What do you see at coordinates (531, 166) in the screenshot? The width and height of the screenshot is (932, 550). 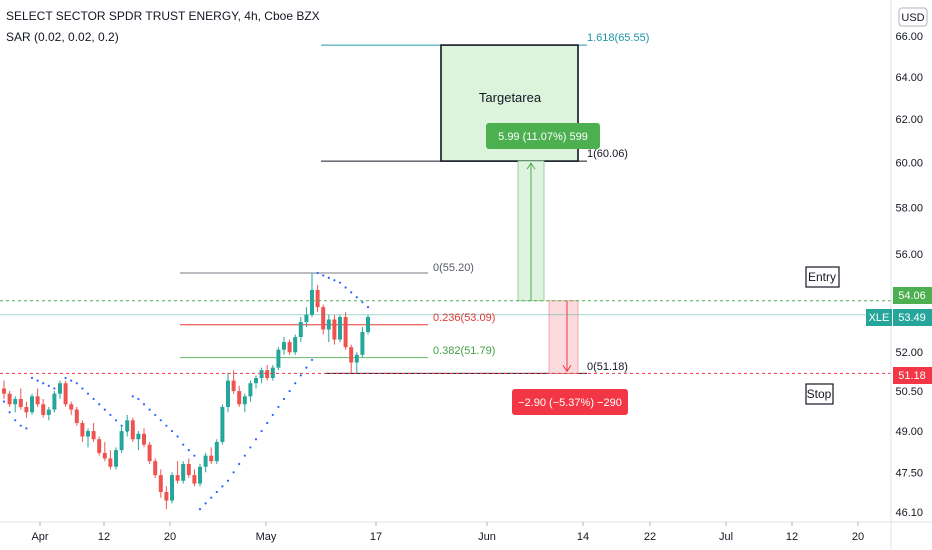 I see `profit-arrow-head` at bounding box center [531, 166].